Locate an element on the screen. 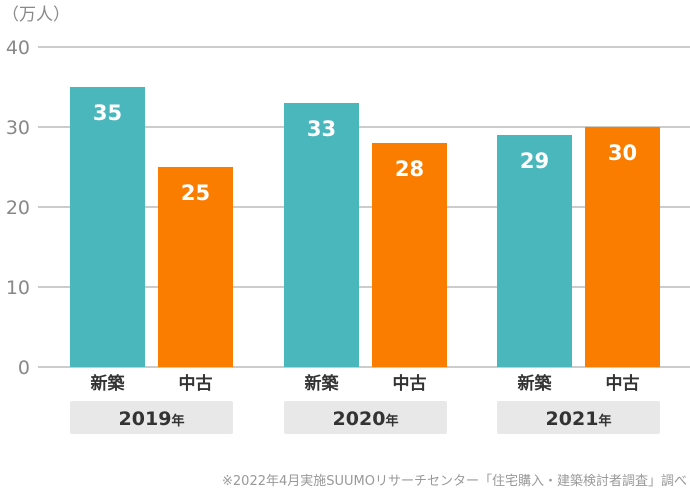 This screenshot has height=493, width=690. year-label: 2020年 is located at coordinates (366, 419).